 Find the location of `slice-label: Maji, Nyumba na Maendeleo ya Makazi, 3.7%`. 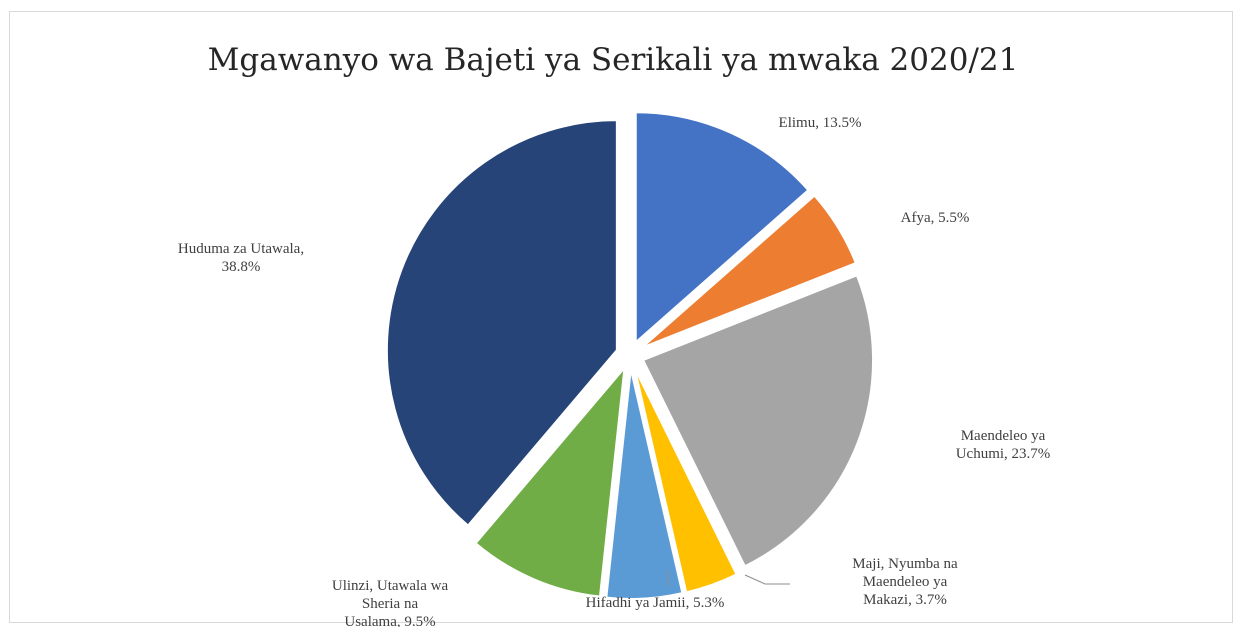

slice-label: Maji, Nyumba na Maendeleo ya Makazi, 3.7% is located at coordinates (905, 582).